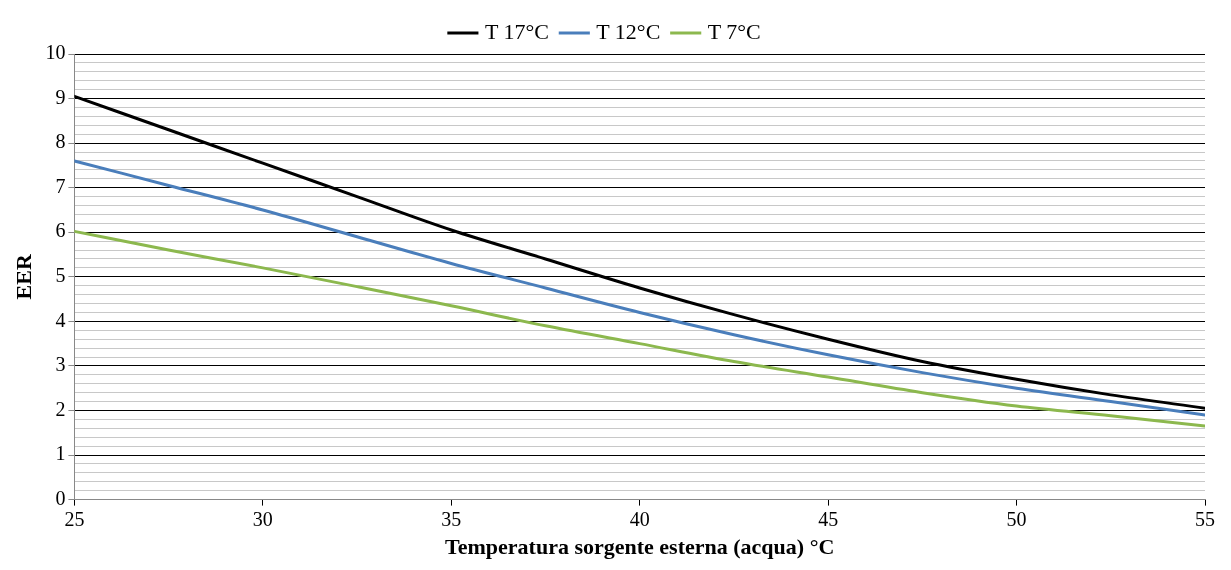 The width and height of the screenshot is (1231, 570). What do you see at coordinates (60, 275) in the screenshot?
I see `y-tick-label: 5` at bounding box center [60, 275].